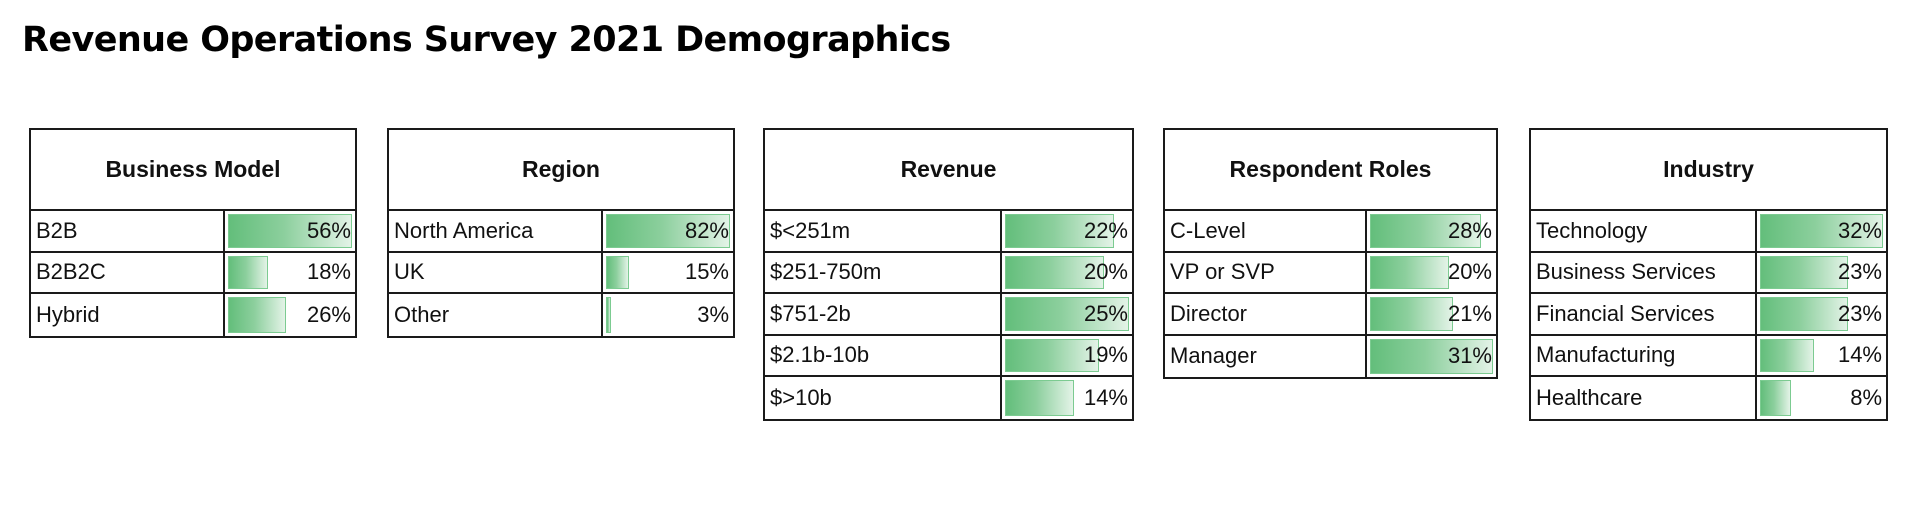  I want to click on table-row: North America 82%, so click(561, 232).